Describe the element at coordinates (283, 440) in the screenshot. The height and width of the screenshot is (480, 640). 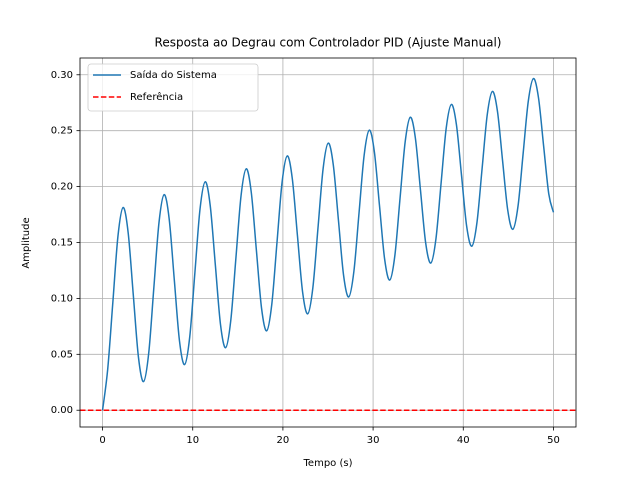
I see `x-tick-label: 20` at that location.